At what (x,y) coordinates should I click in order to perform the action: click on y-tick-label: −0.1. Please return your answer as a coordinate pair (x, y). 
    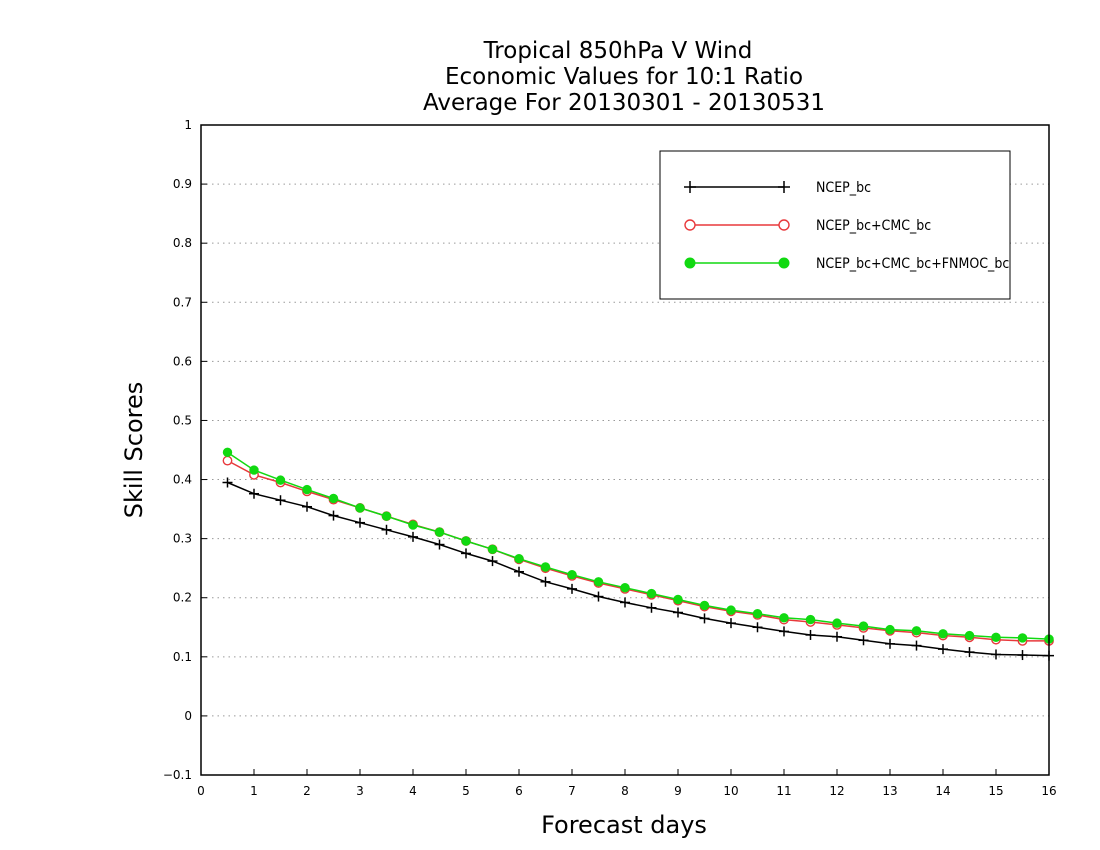
    Looking at the image, I should click on (177, 775).